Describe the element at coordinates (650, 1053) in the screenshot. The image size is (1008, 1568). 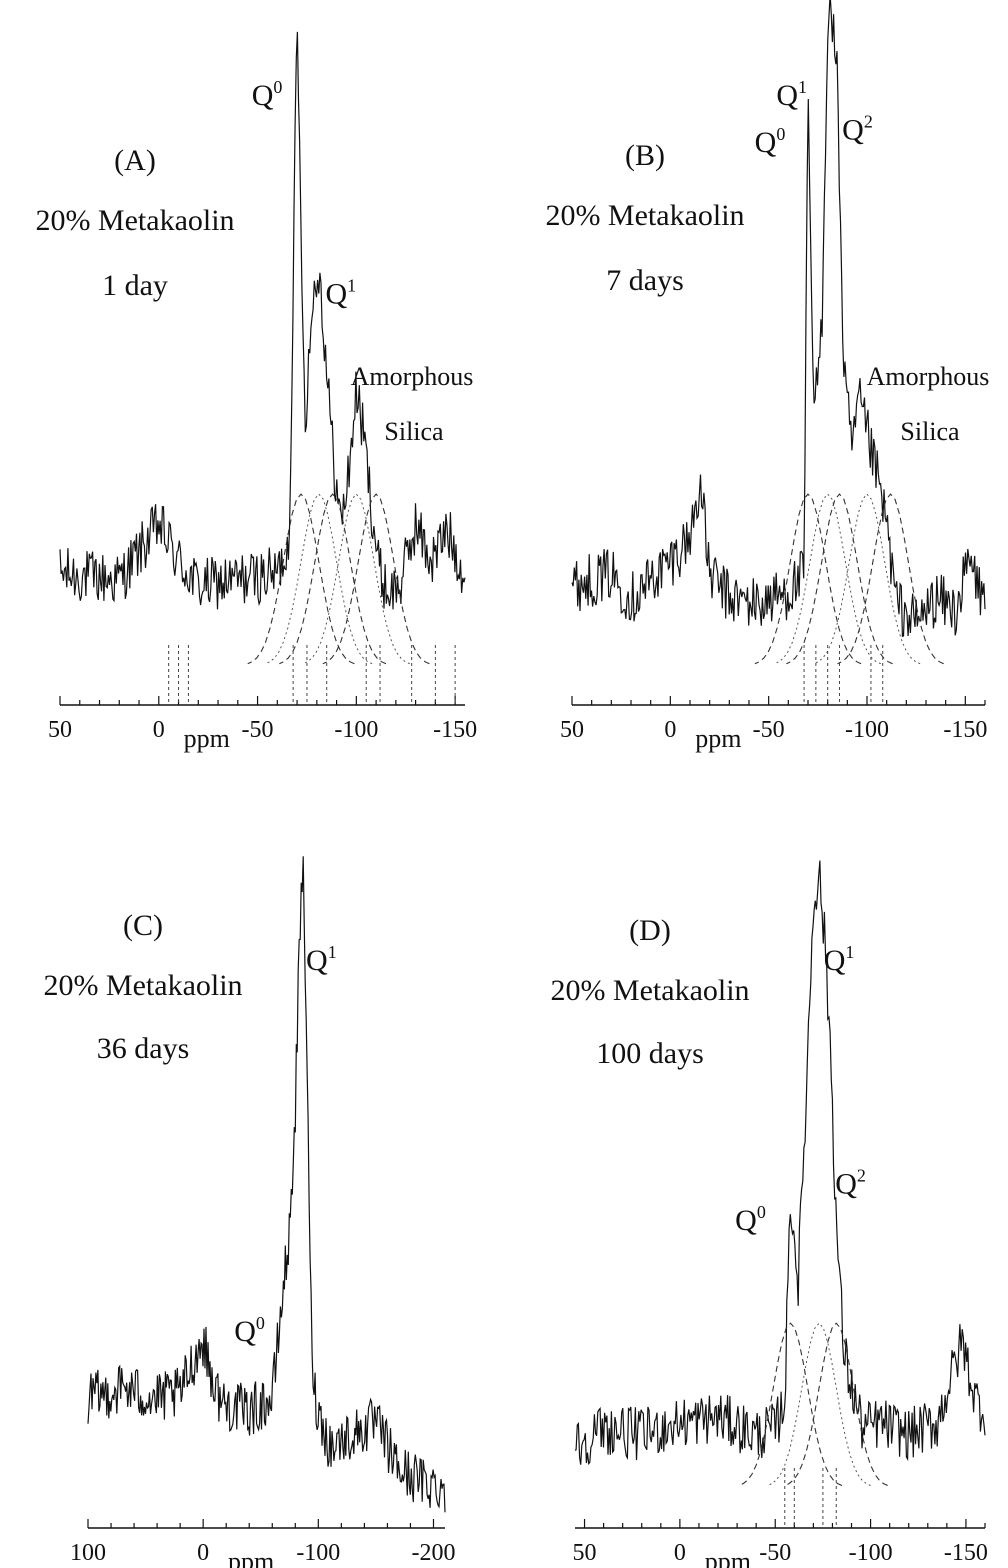
I see `age-label: 100 days` at that location.